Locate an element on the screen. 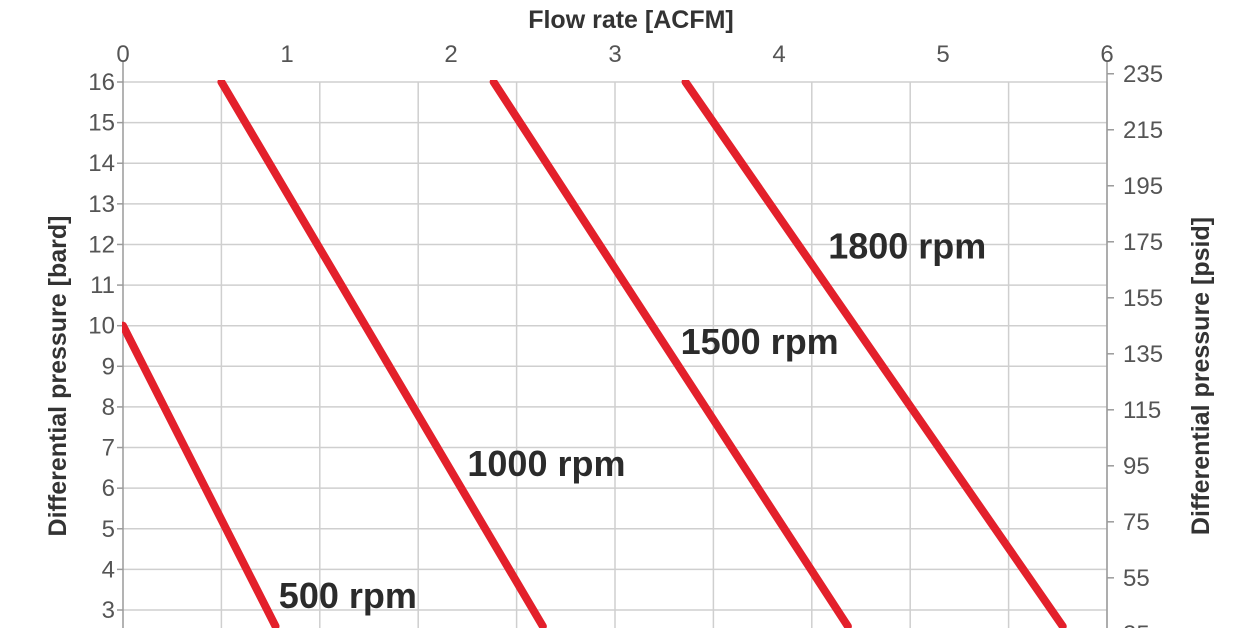 The height and width of the screenshot is (628, 1260). y-tick-label-right: 35 is located at coordinates (1136, 624).